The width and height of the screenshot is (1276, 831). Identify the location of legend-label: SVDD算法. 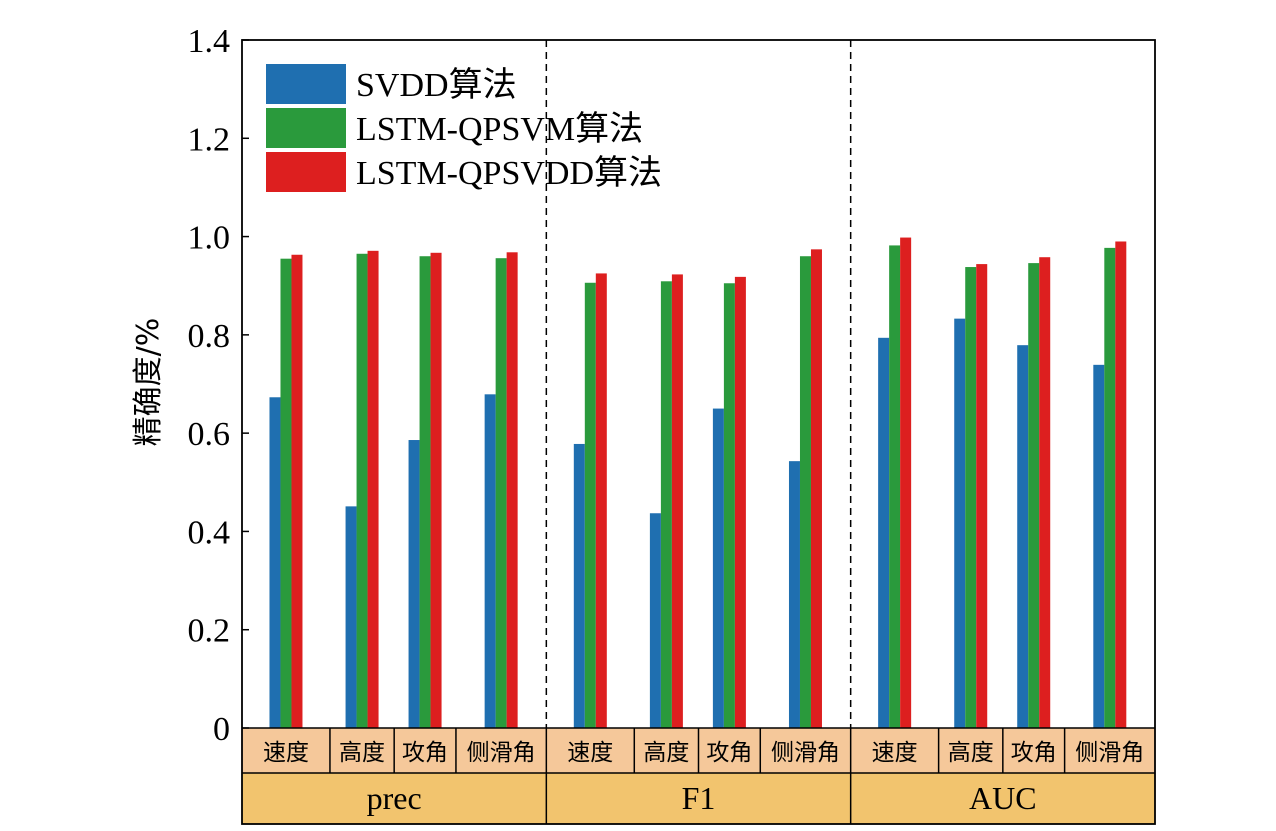
(436, 85).